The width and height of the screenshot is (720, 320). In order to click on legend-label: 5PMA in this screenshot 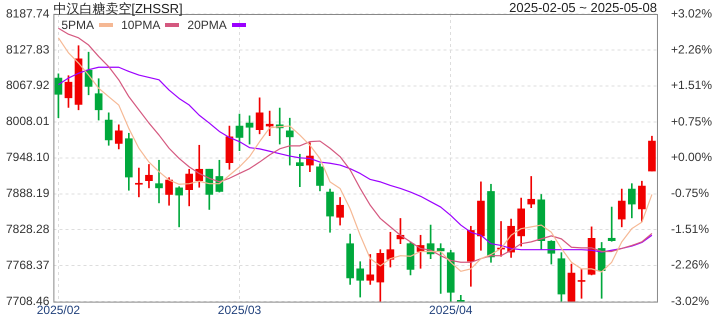, I will do `click(77, 25)`.